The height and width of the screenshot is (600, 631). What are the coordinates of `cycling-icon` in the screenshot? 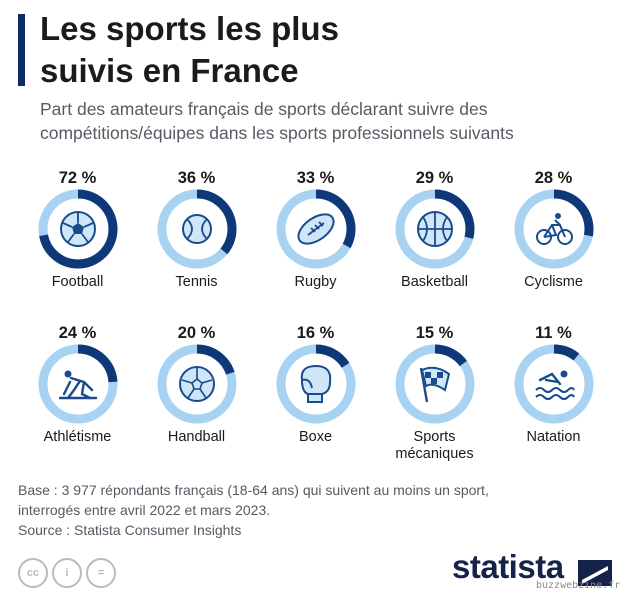 It's located at (554, 229).